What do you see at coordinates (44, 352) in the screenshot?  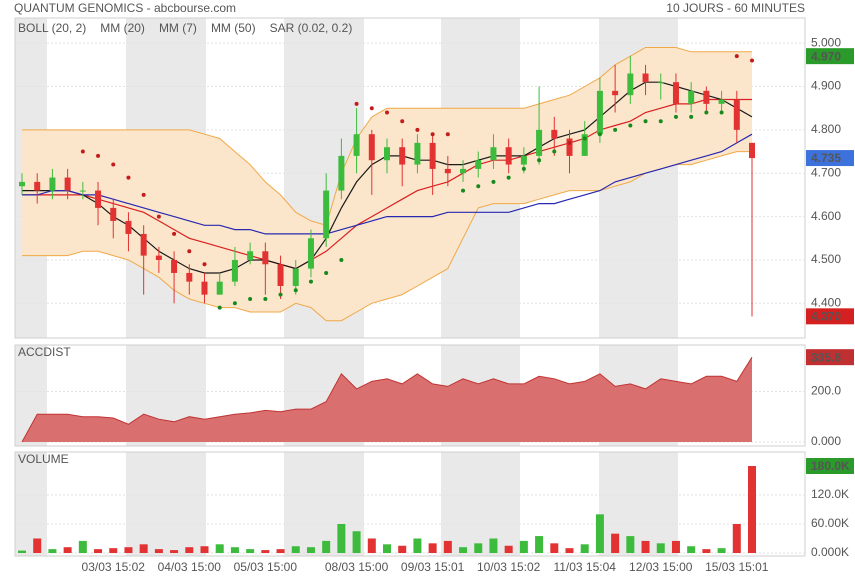 I see `panel-title: ACCDIST` at bounding box center [44, 352].